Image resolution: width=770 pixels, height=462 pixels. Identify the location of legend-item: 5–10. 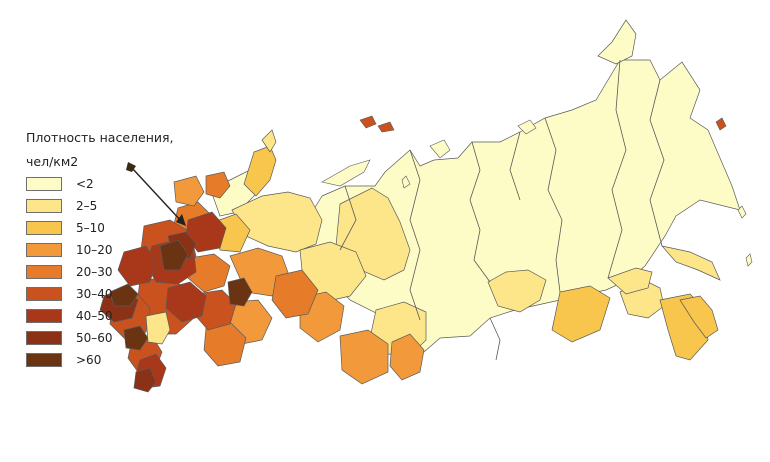
(69, 228).